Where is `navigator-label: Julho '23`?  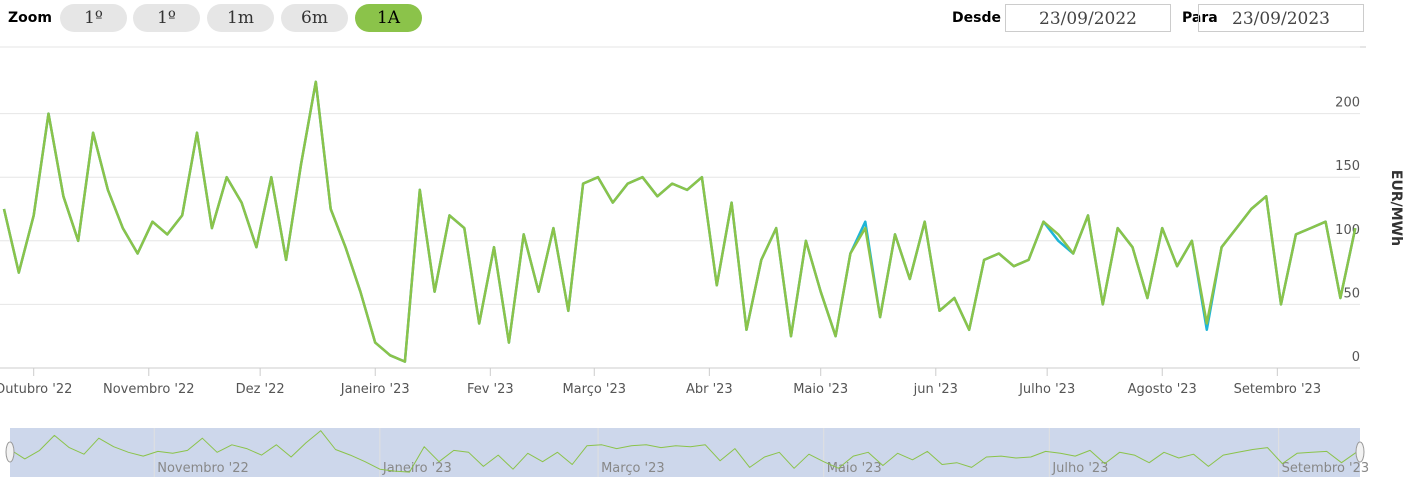
navigator-label: Julho '23 is located at coordinates (1079, 468).